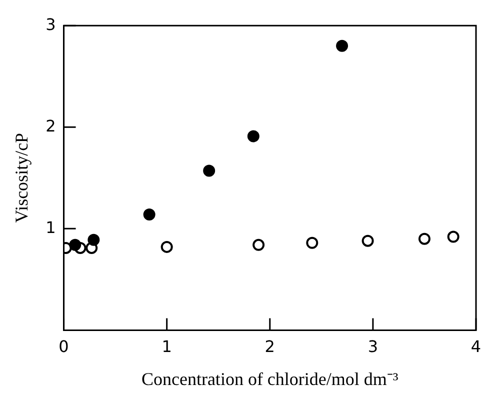 The width and height of the screenshot is (498, 403). What do you see at coordinates (476, 346) in the screenshot?
I see `x-tick-label: 4` at bounding box center [476, 346].